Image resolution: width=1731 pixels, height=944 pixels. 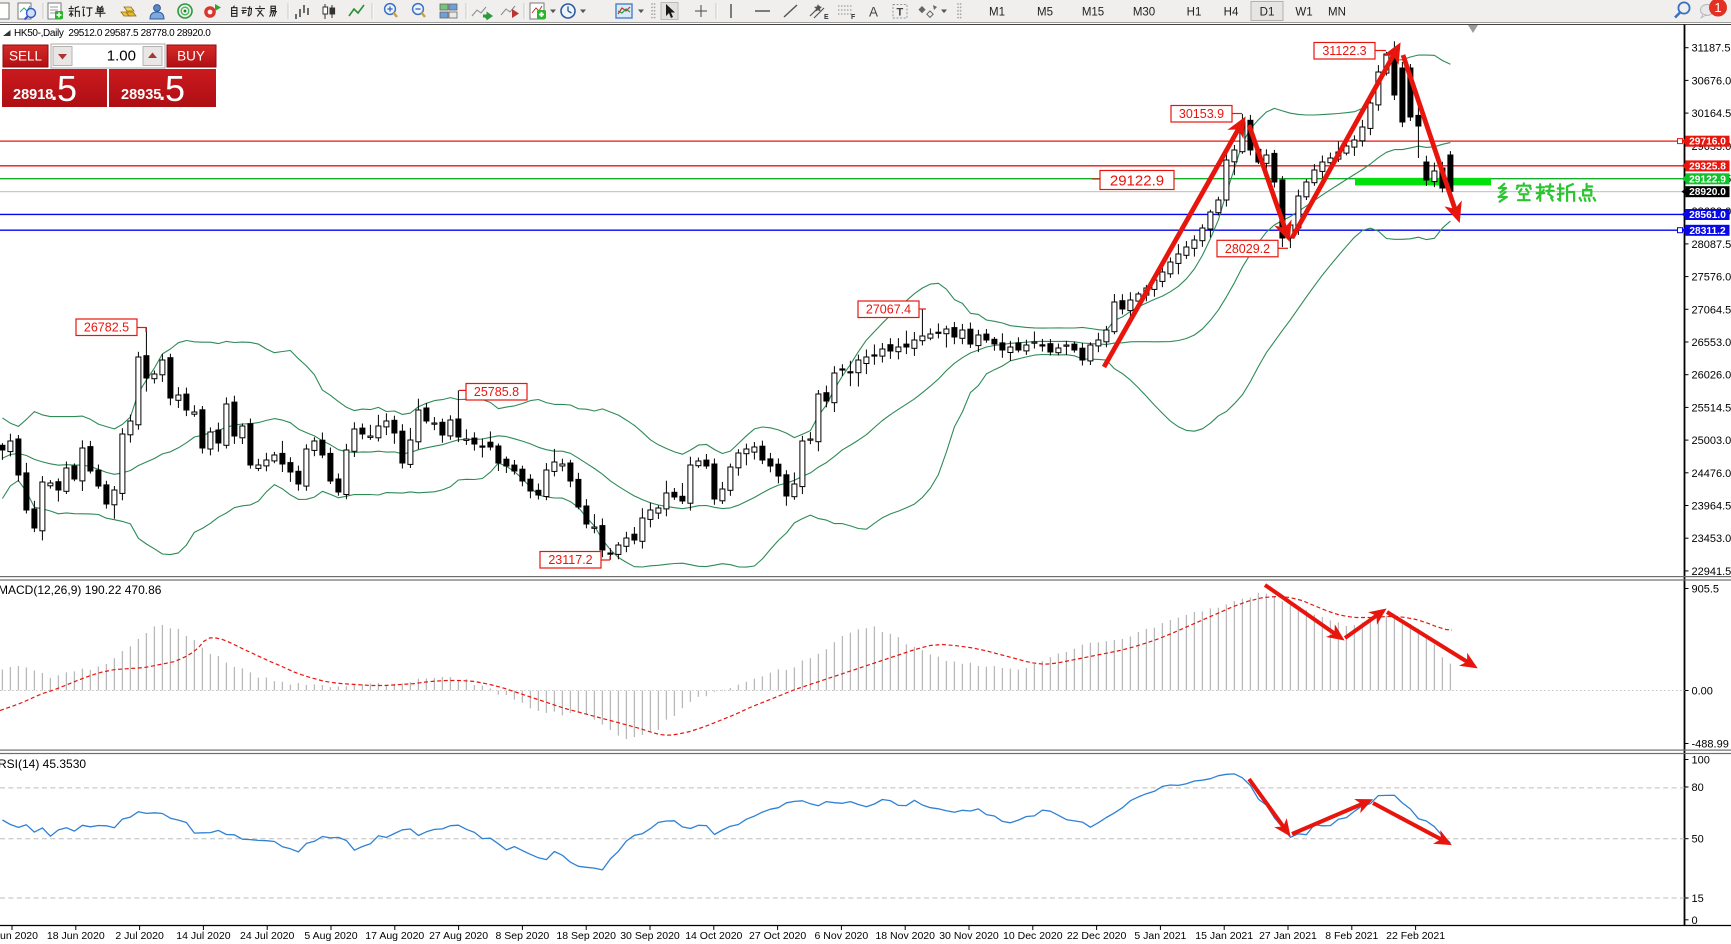 What do you see at coordinates (1706, 590) in the screenshot?
I see `svg-text: 905.5` at bounding box center [1706, 590].